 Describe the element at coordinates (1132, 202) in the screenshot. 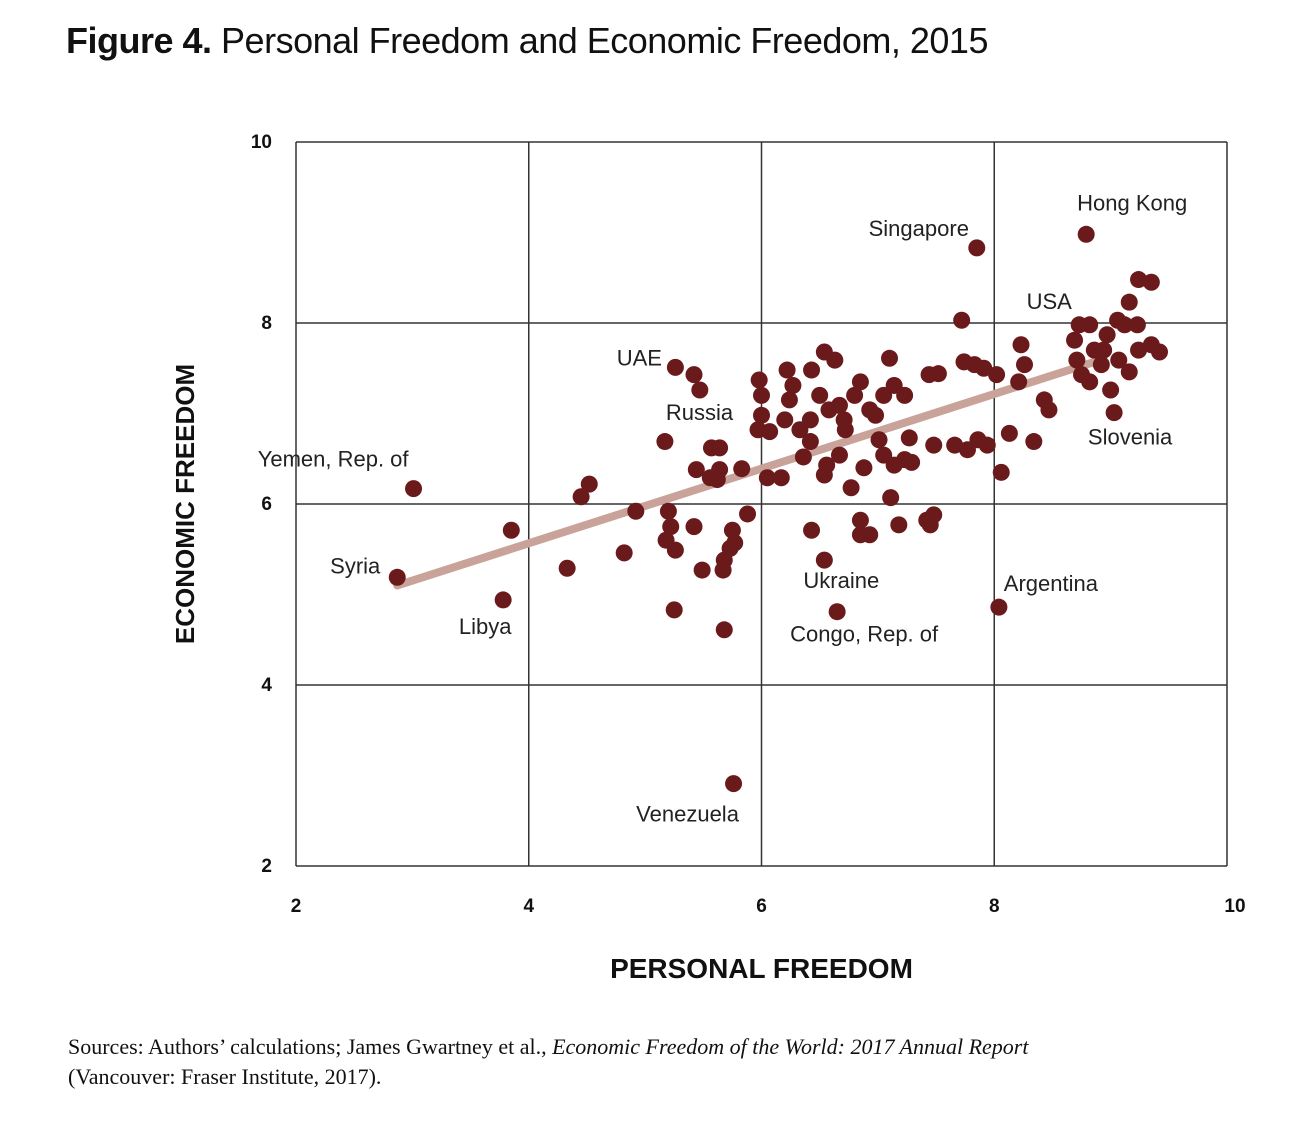

I see `annotation-label: Hong Kong` at that location.